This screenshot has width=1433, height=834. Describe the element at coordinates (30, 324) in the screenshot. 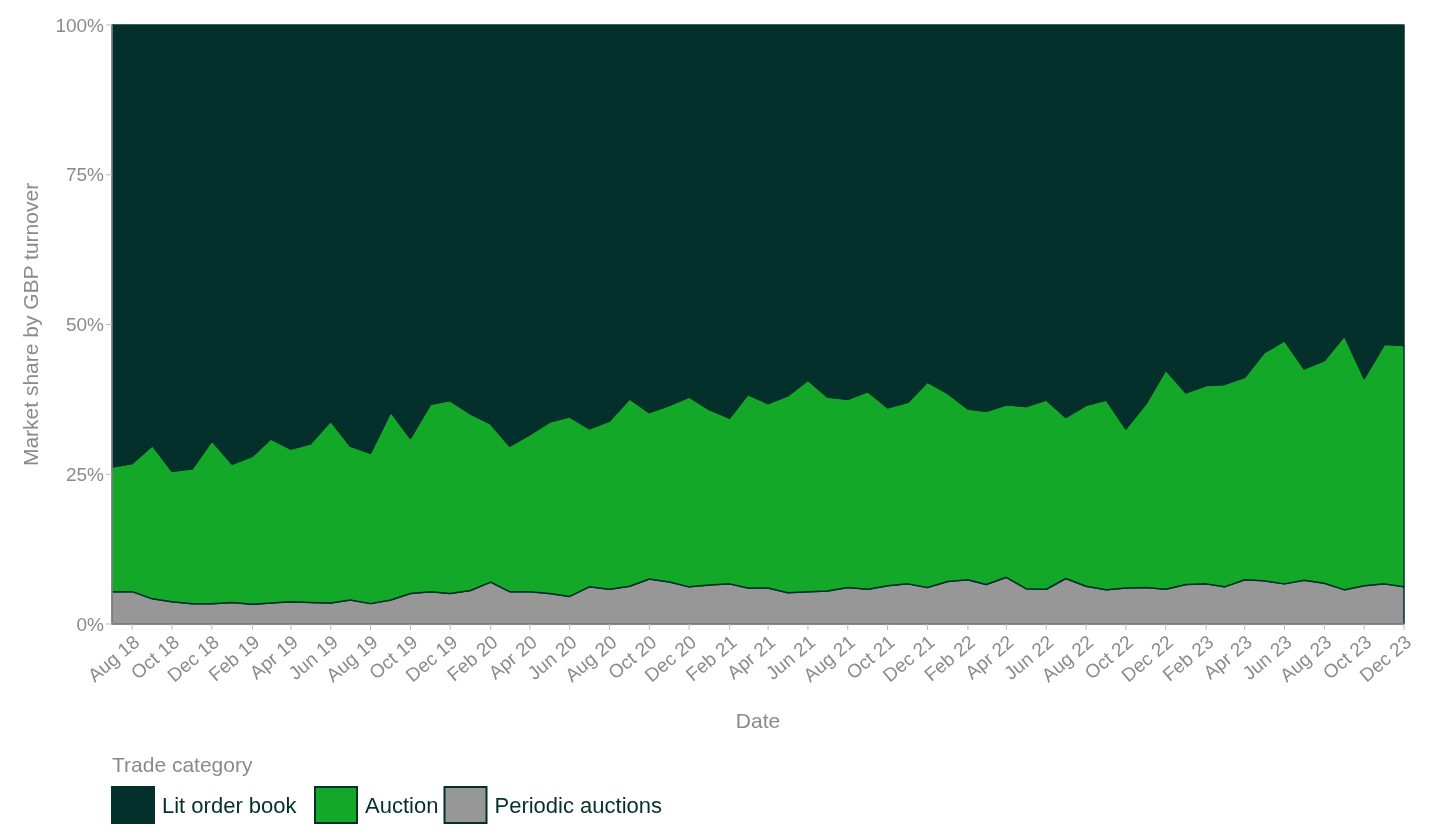

I see `y-axis-title: Market share by GBP turnover` at that location.